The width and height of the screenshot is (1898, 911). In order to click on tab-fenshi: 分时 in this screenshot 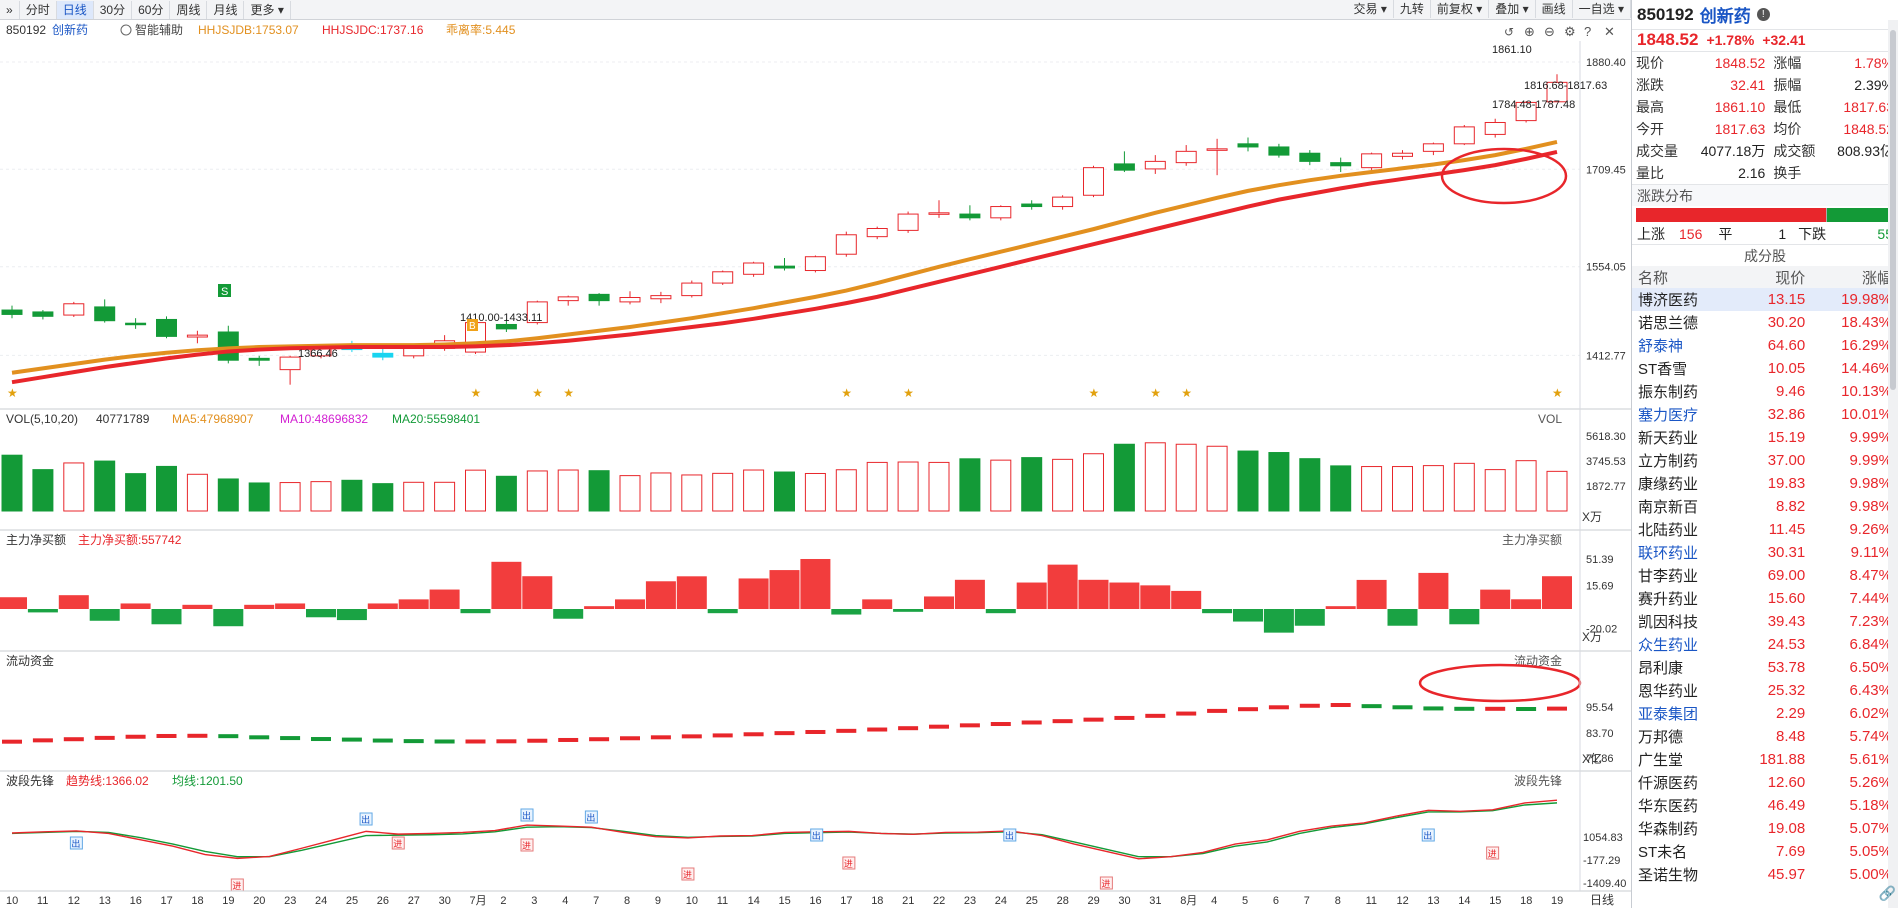, I will do `click(38, 9)`.